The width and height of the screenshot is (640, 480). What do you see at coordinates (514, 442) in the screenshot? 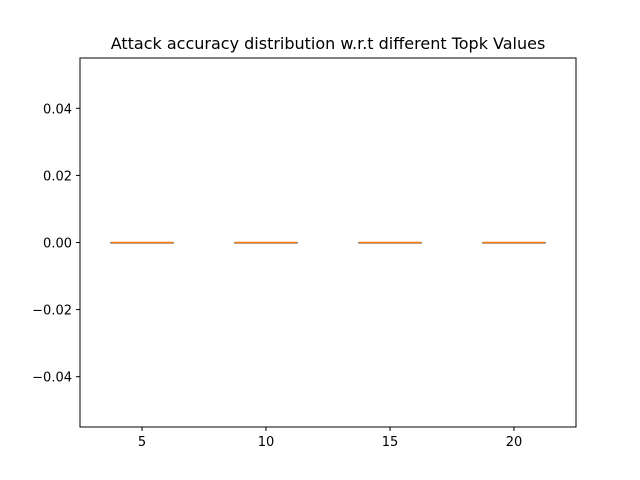
I see `x-tick-label: 20` at bounding box center [514, 442].